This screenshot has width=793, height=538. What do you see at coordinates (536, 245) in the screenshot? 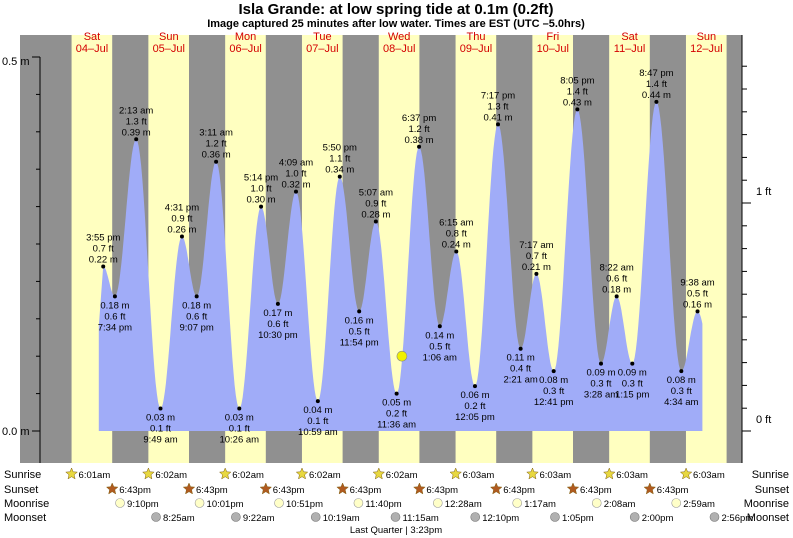
I see `tide-label: 7:17 am` at bounding box center [536, 245].